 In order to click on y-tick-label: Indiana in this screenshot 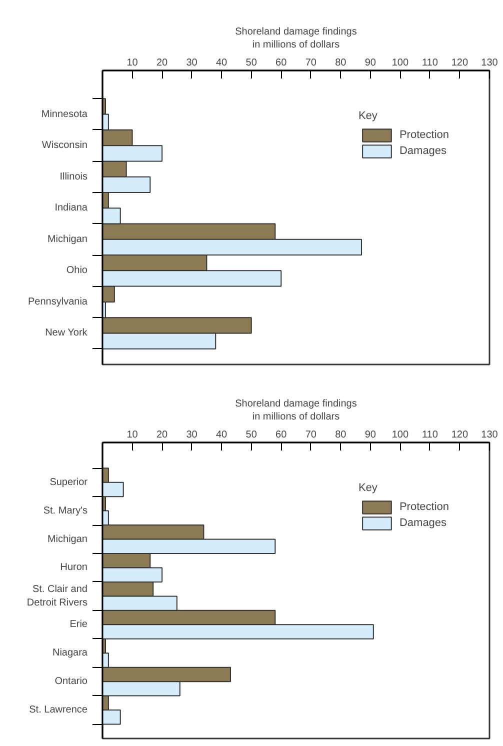, I will do `click(71, 208)`.